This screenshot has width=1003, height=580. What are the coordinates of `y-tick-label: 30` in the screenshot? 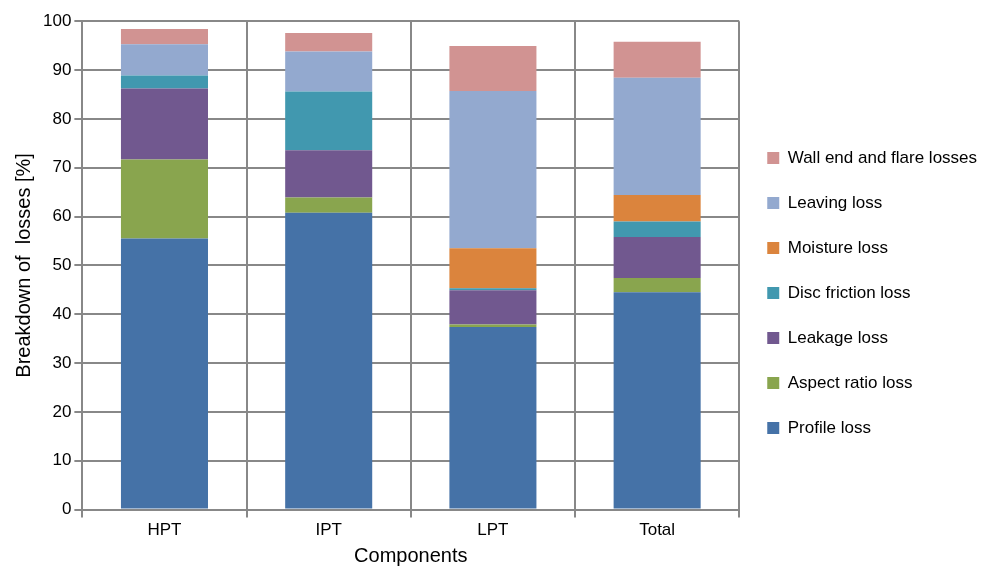 It's located at (62, 362).